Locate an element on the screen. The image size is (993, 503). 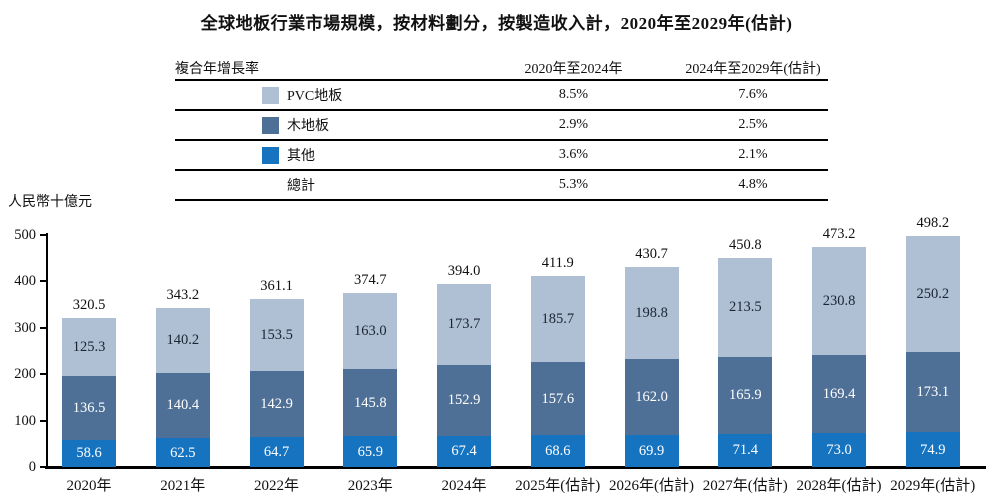
chart-title: 全球地板行業市場規模，按材料劃分，按製造收入計，2020年至2029年(估計) is located at coordinates (496, 23).